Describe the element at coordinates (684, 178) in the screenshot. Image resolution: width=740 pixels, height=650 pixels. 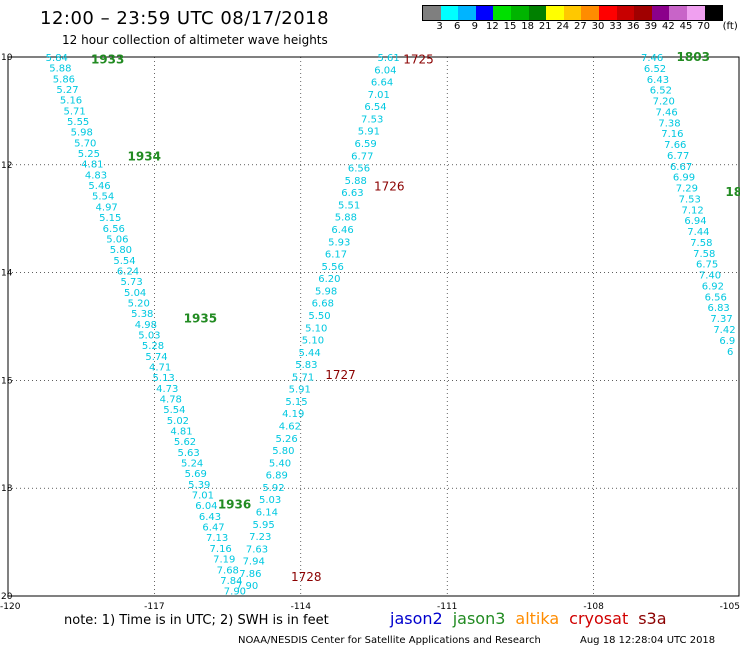
I see `swh-value: 6.99` at that location.